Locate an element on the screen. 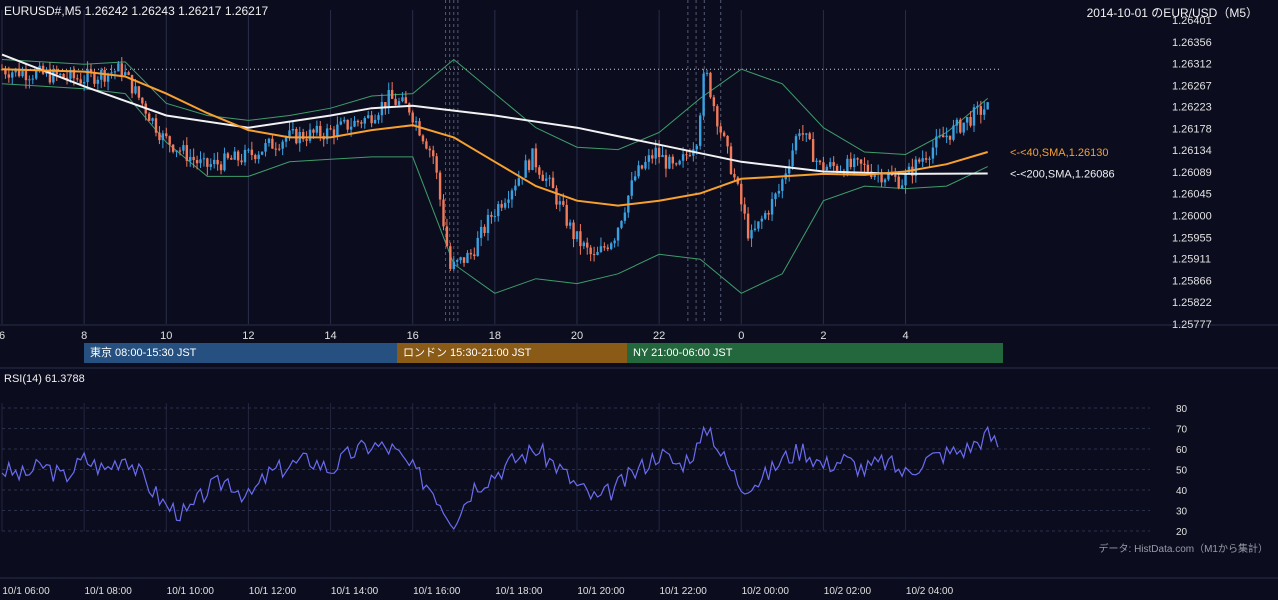 The width and height of the screenshot is (1278, 600). session-ny: NY 21:00-06:00 JST is located at coordinates (815, 353).